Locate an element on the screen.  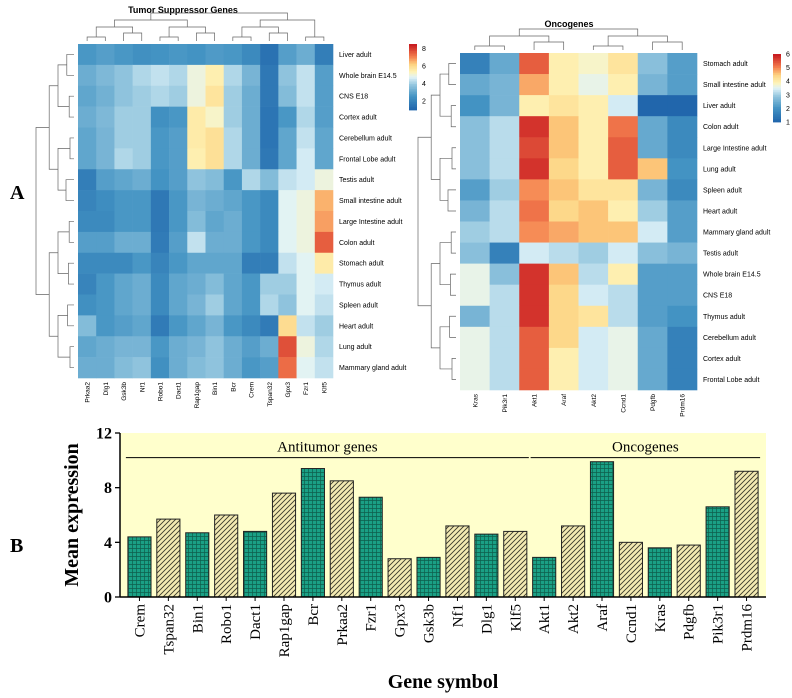
x-tick-label: Klf5 is located at coordinates (516, 618).